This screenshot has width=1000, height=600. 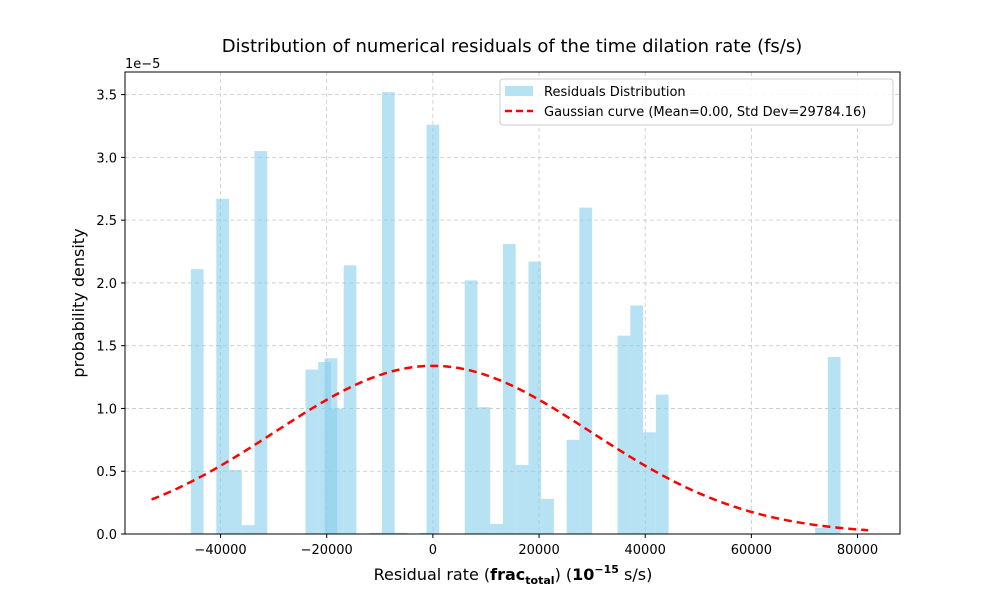 I want to click on x-axis-label: Residual rate (fractotal) (10−15 s/s), so click(x=513, y=575).